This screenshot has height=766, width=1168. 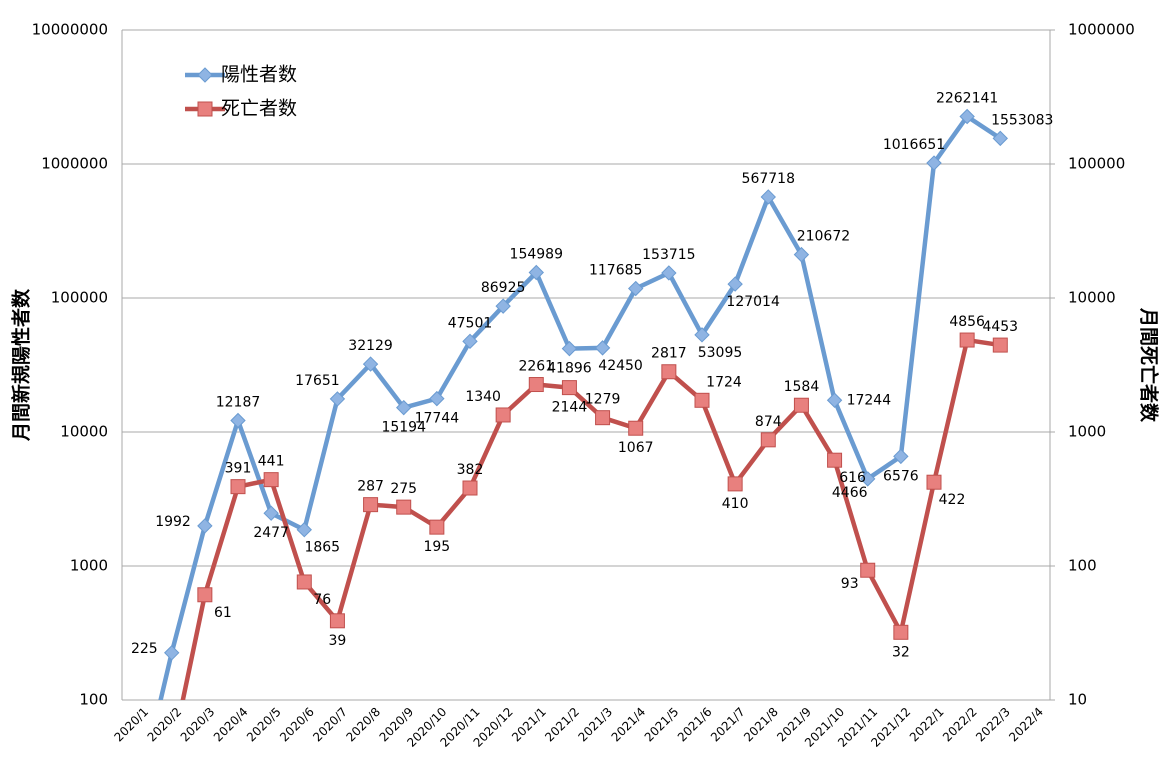 I want to click on y-tick-label: 1000, so click(x=89, y=566).